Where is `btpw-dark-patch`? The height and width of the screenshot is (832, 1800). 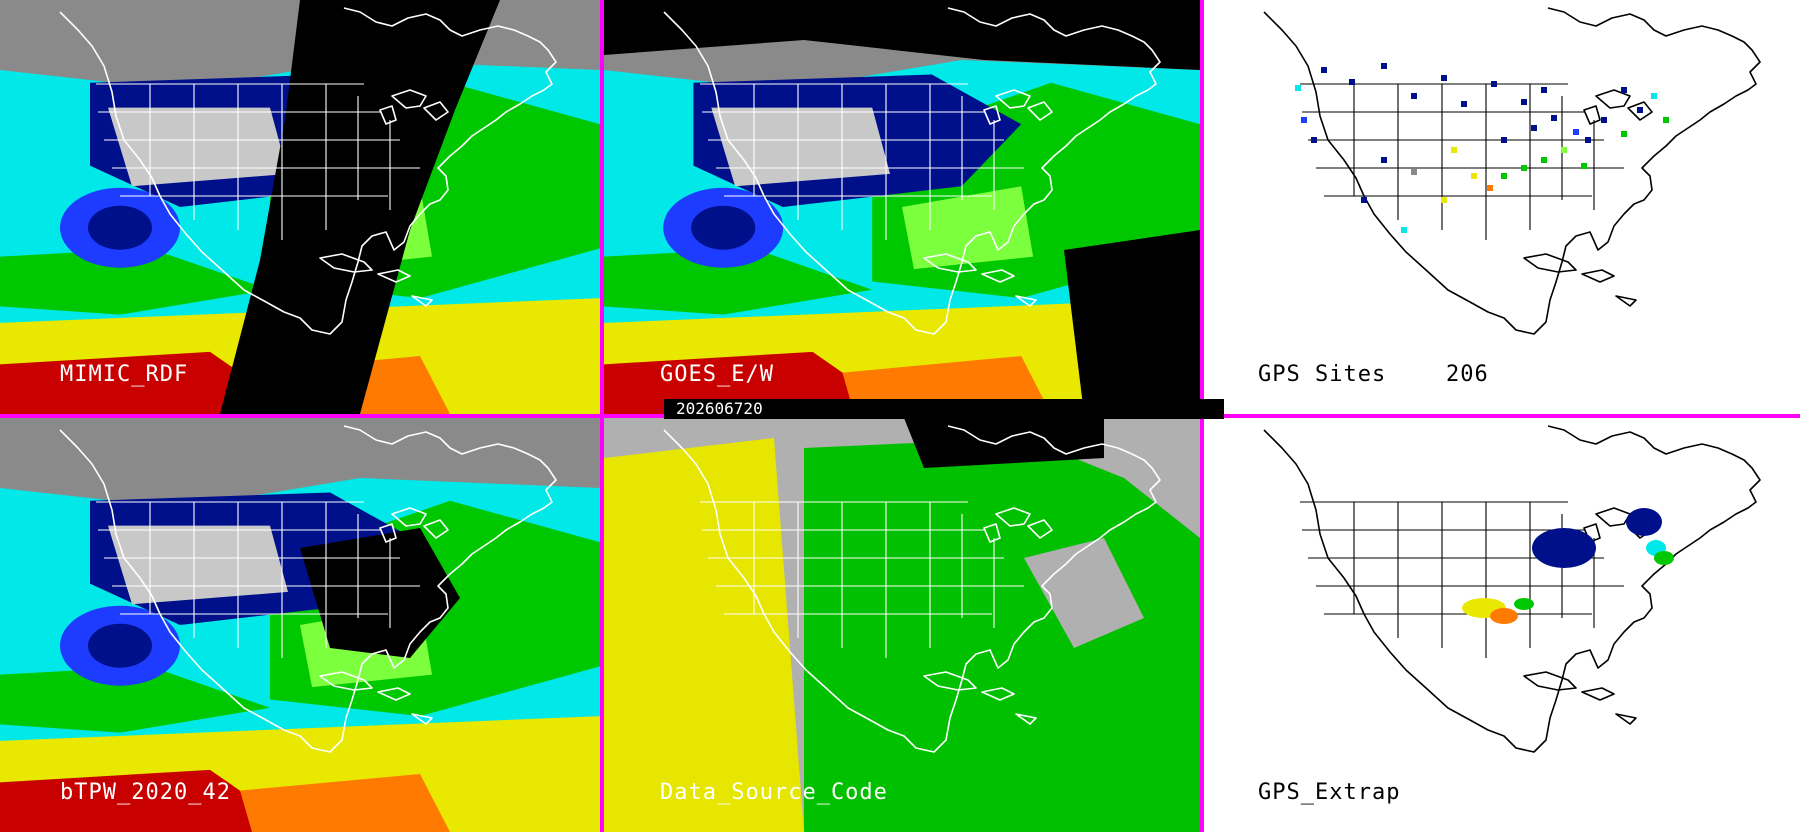 btpw-dark-patch is located at coordinates (380, 593).